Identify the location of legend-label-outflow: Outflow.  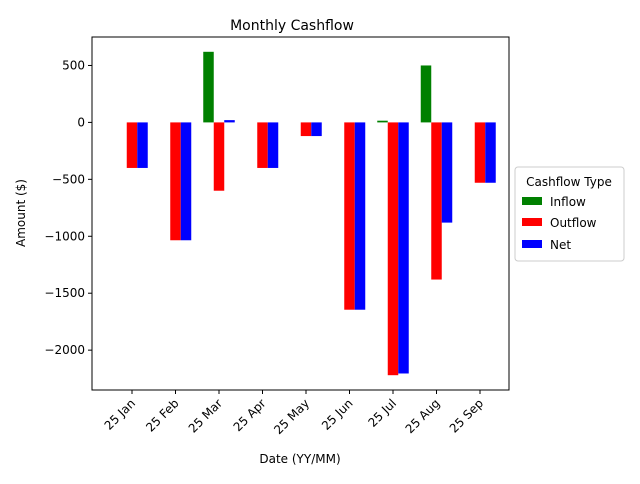
(573, 223).